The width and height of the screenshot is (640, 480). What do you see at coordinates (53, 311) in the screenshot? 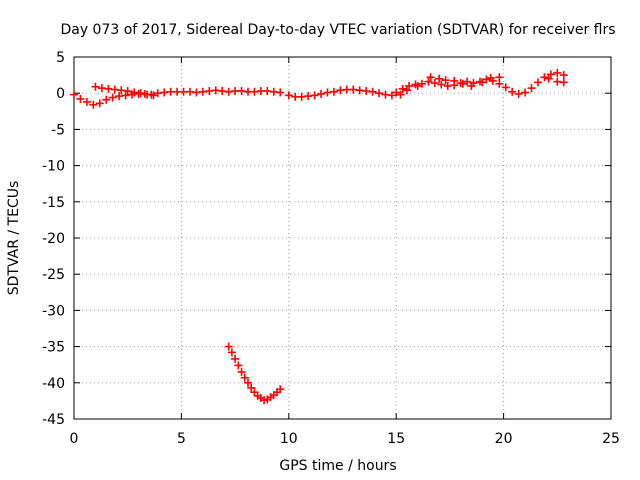
I see `y-tick-label: -30` at bounding box center [53, 311].